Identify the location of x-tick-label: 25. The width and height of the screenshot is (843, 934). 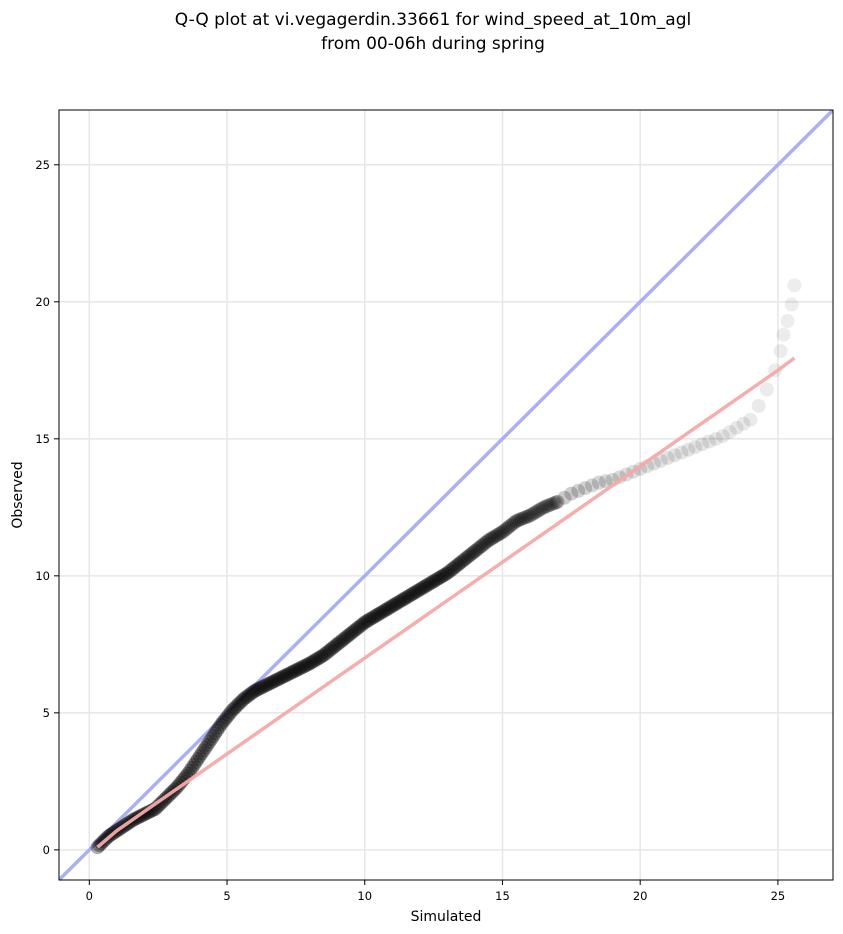
(778, 896).